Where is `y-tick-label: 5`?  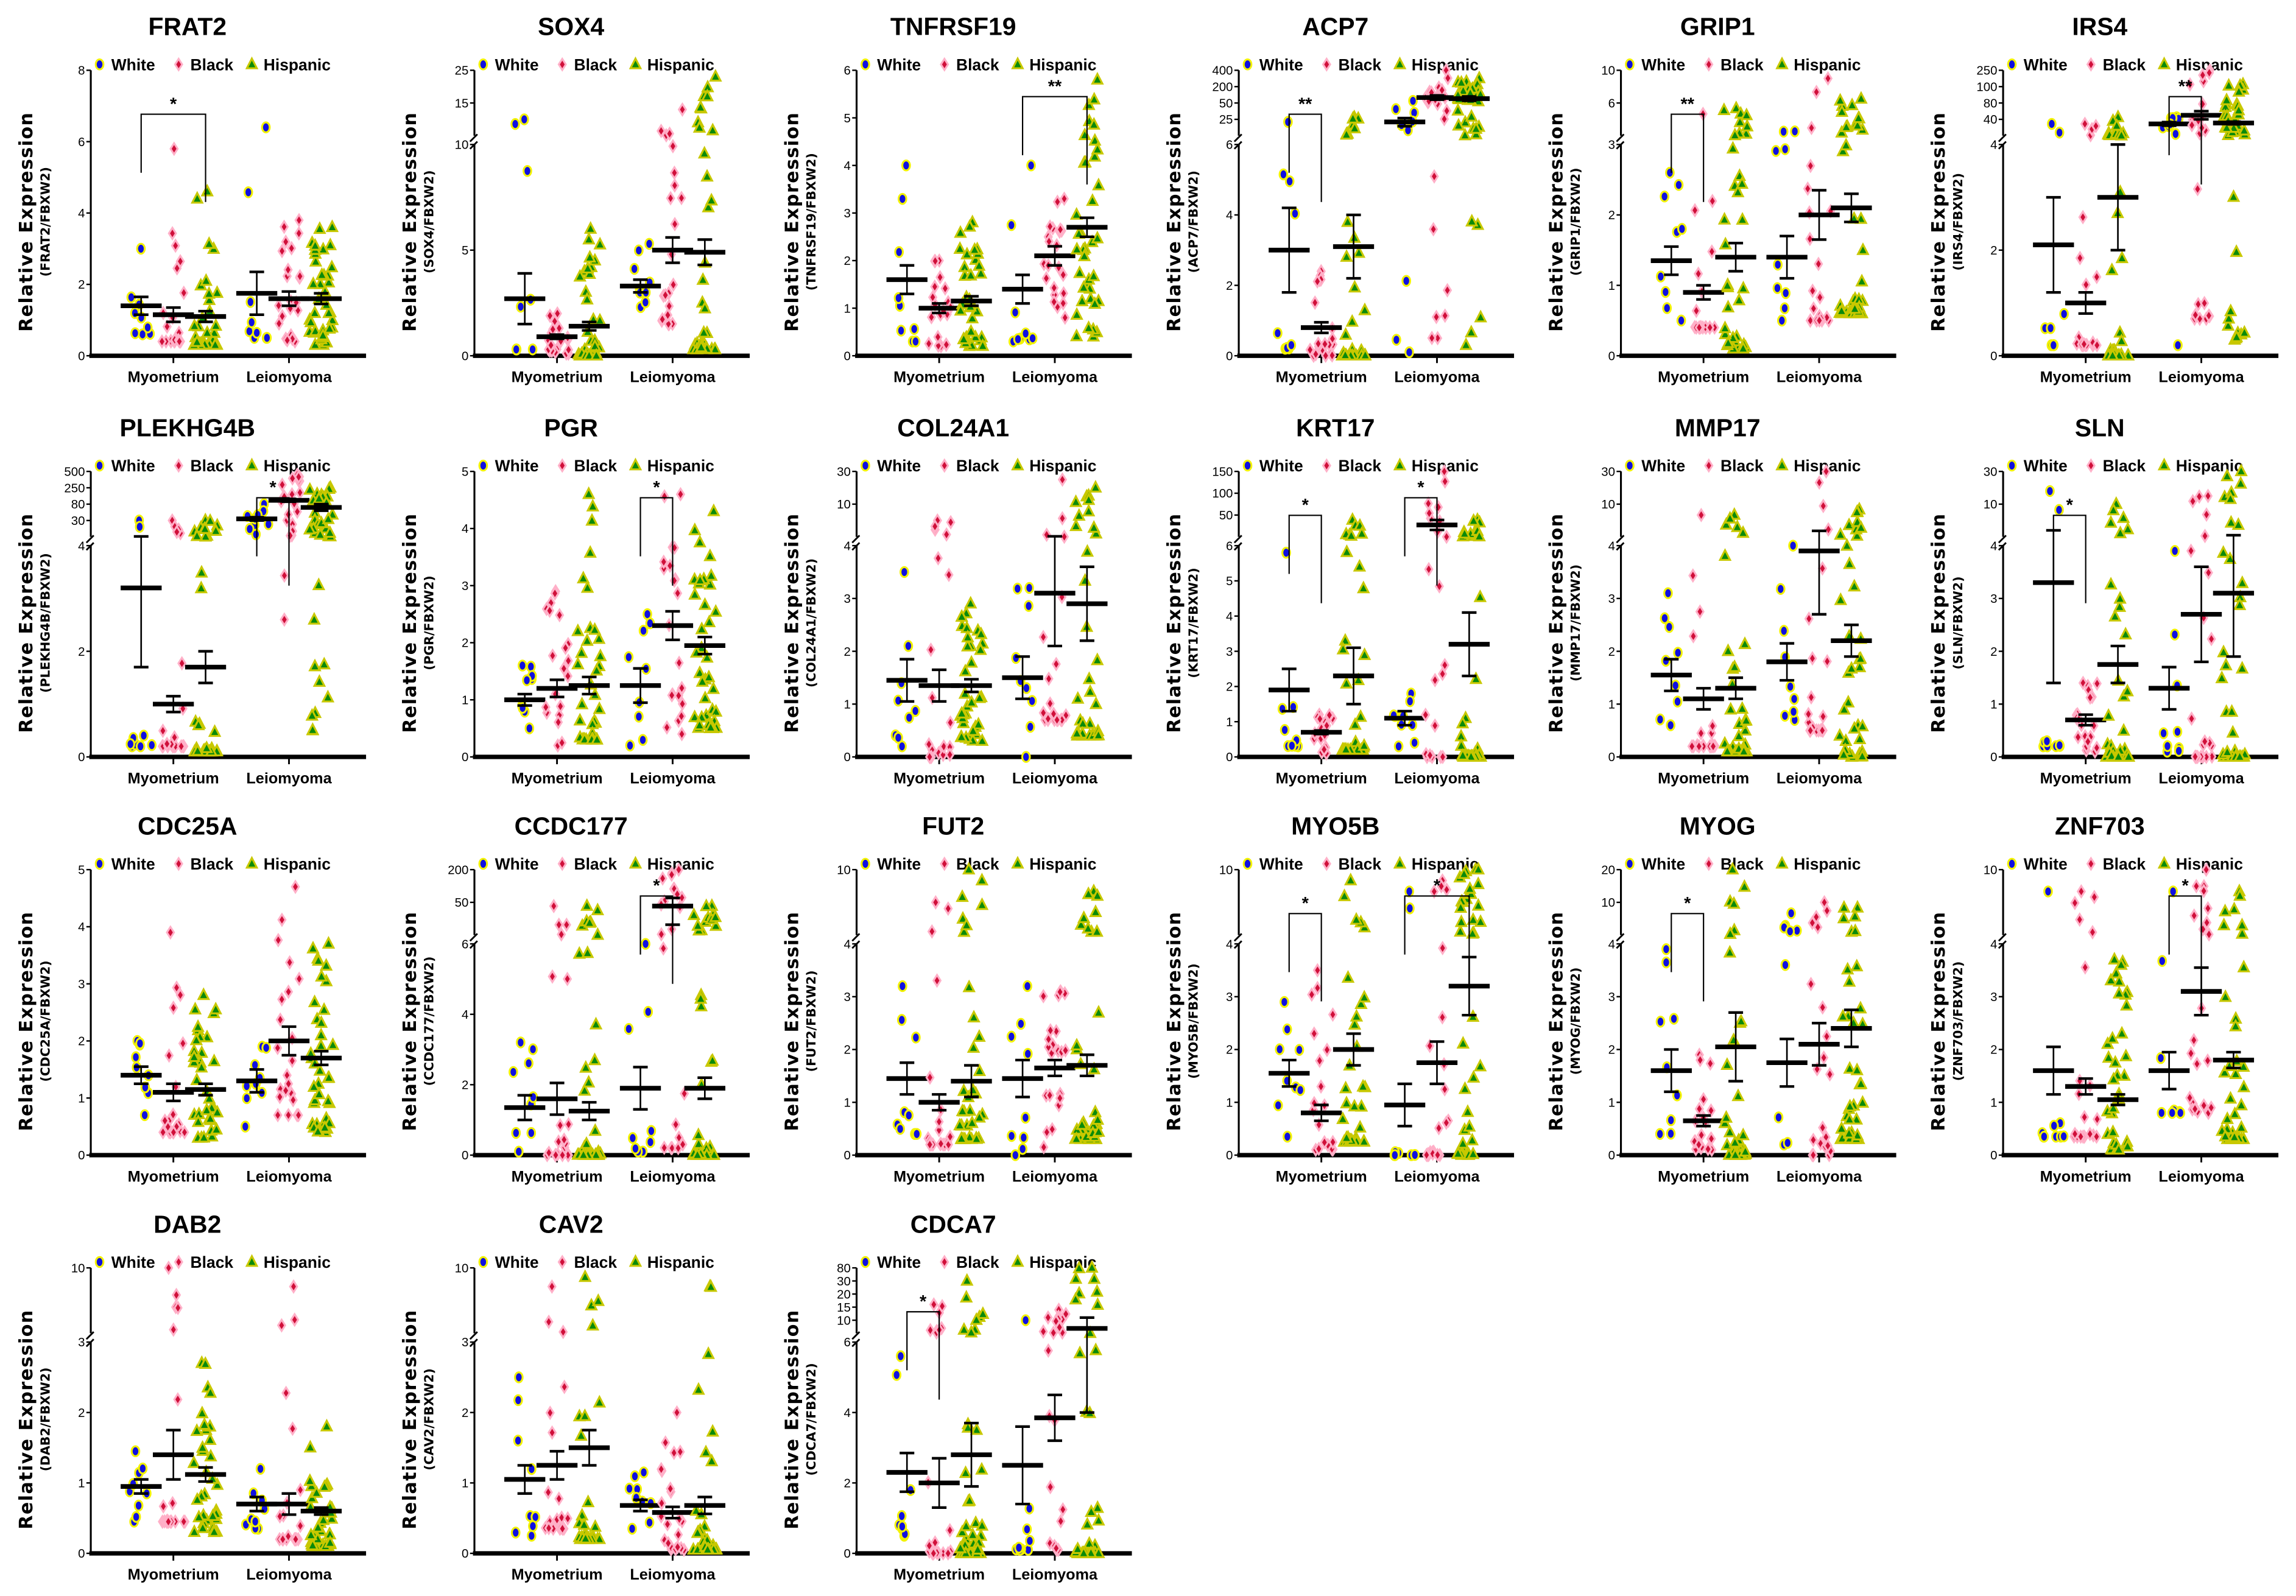 y-tick-label: 5 is located at coordinates (465, 472).